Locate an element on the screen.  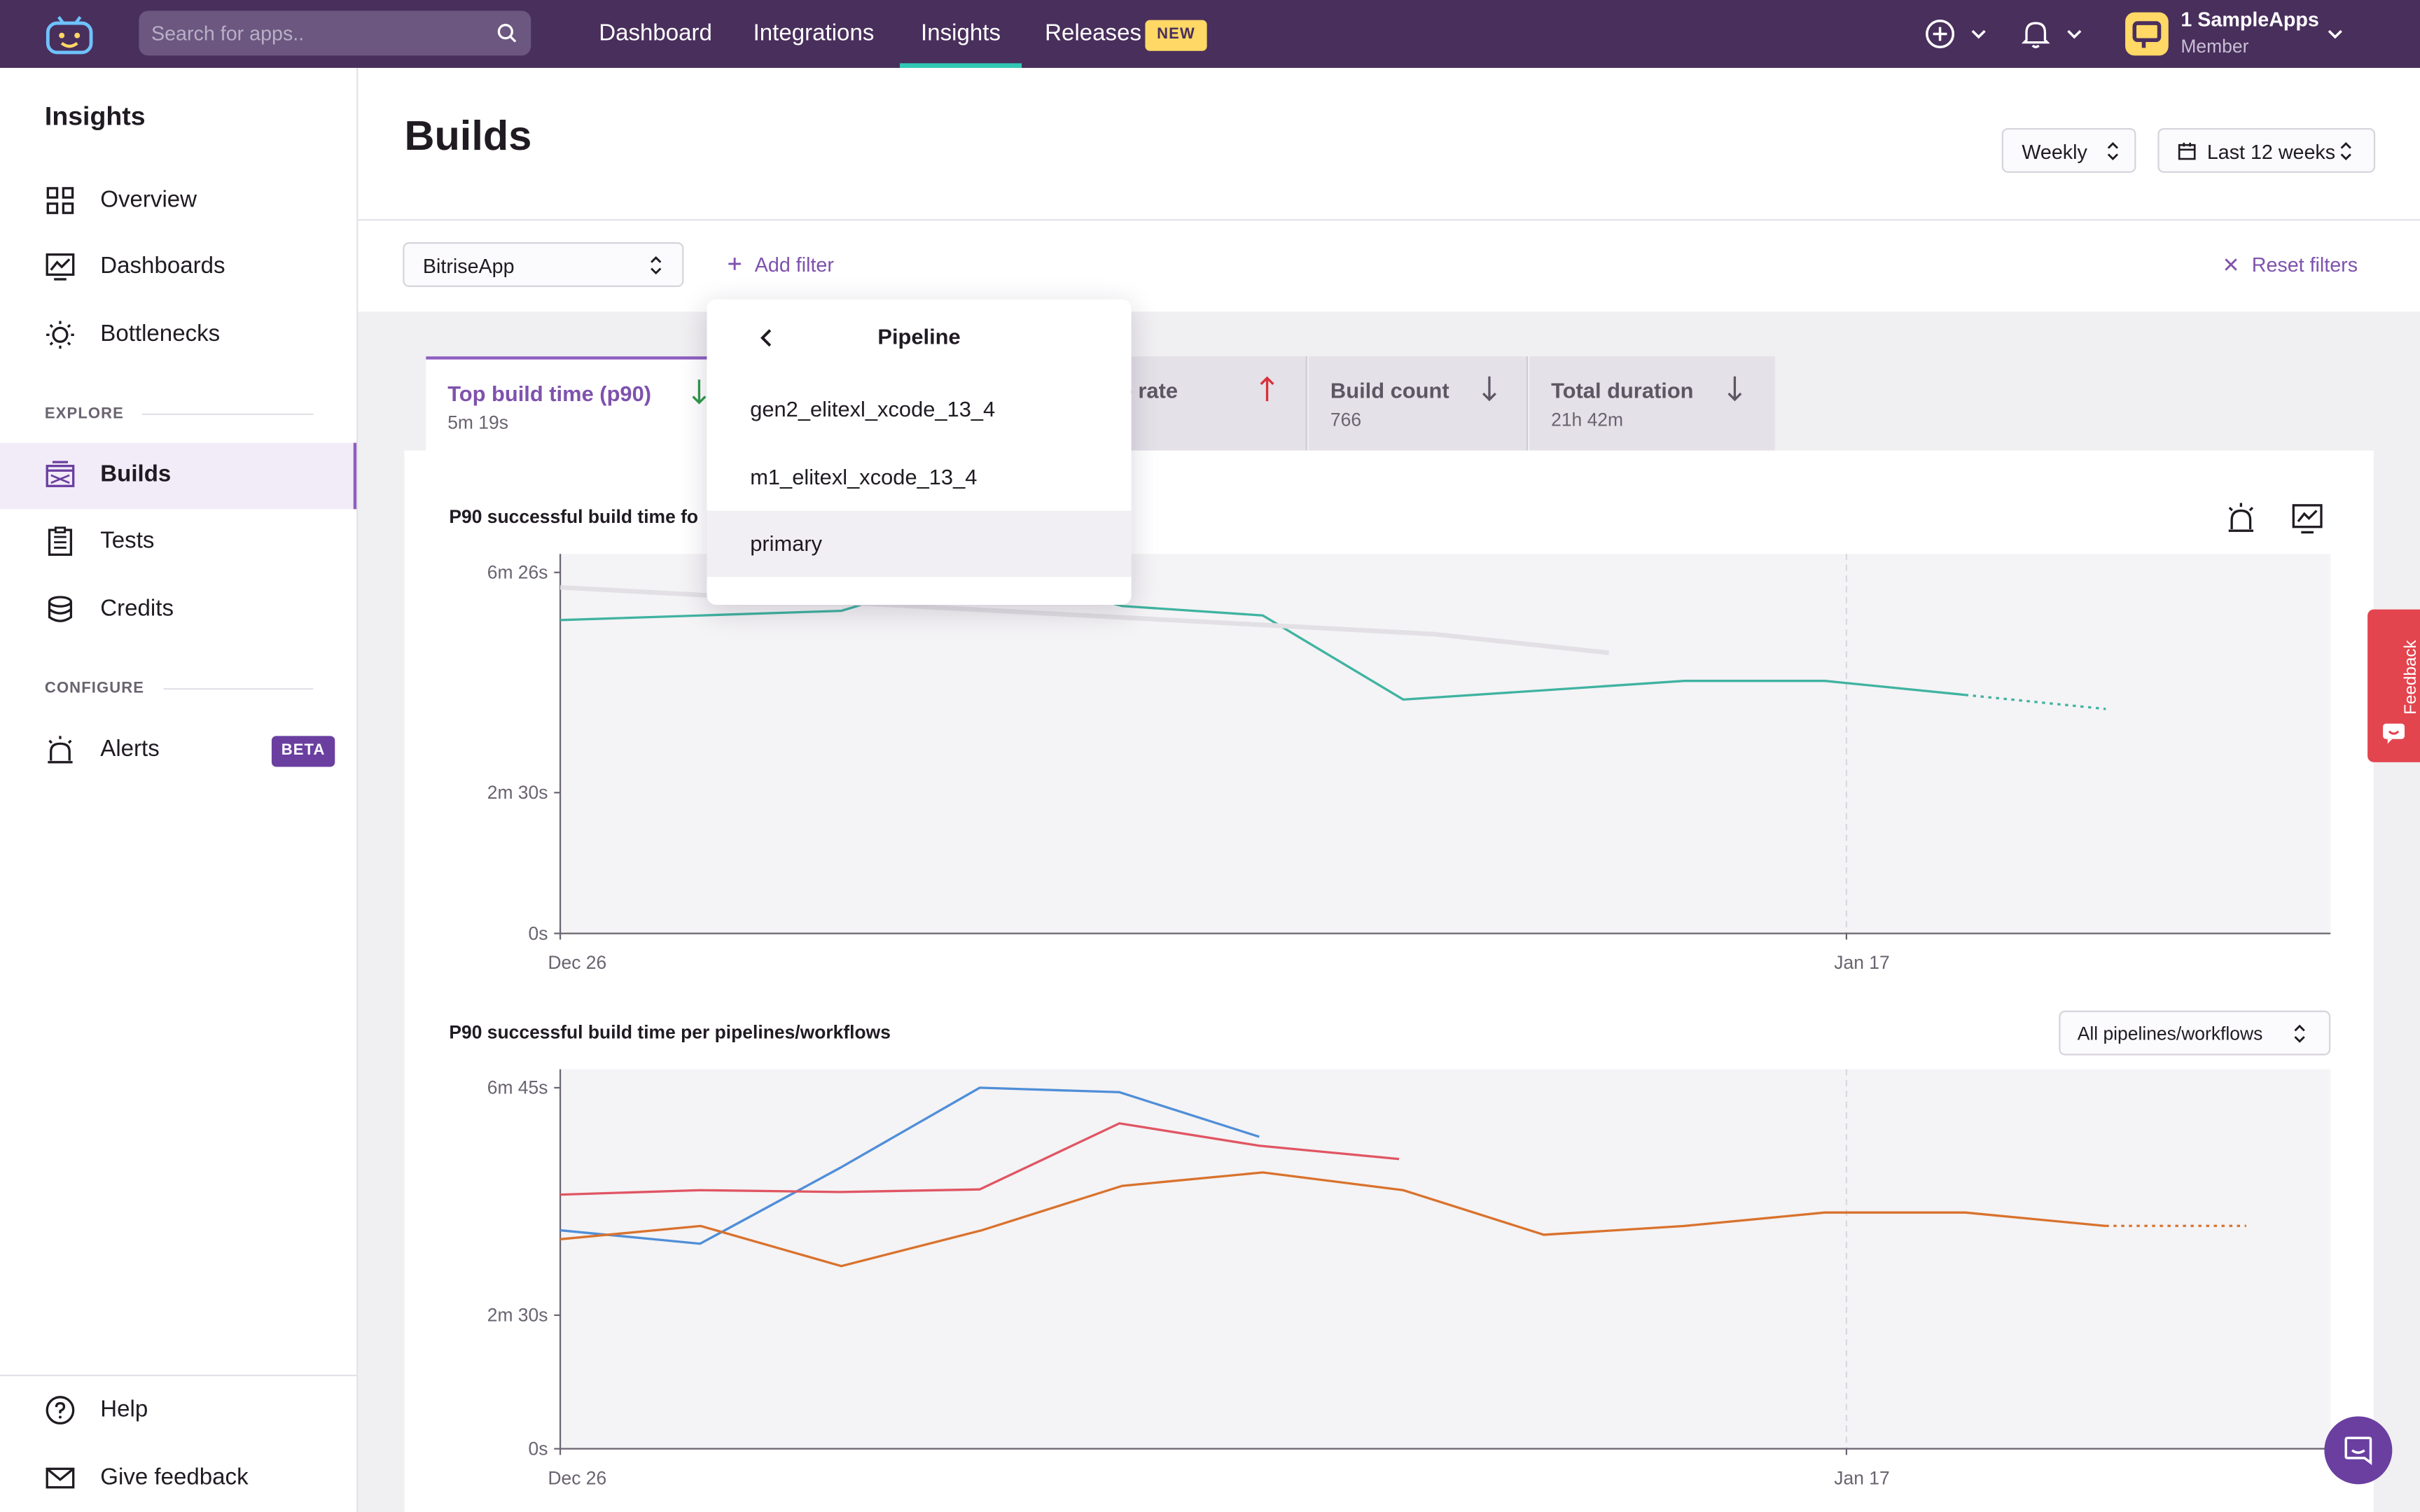
y-tick-label: 0s is located at coordinates (538, 933).